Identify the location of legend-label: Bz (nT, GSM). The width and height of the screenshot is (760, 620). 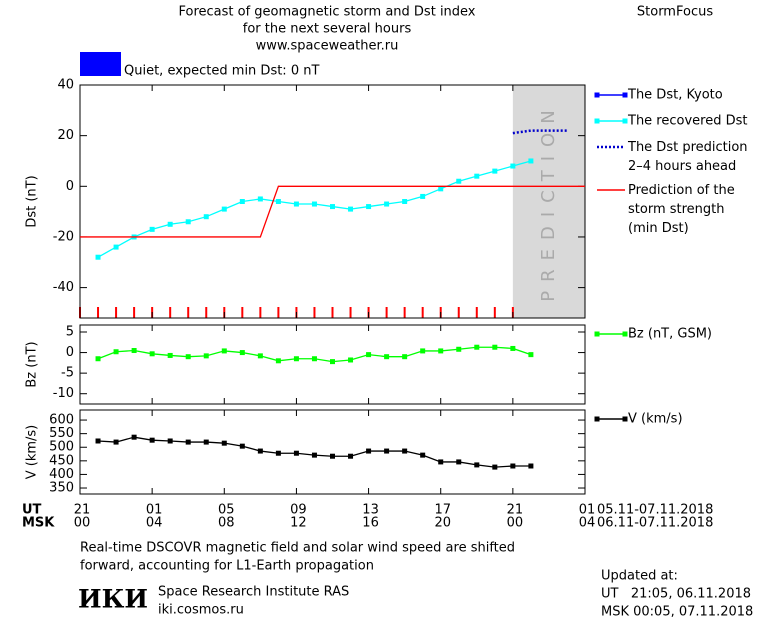
(670, 334).